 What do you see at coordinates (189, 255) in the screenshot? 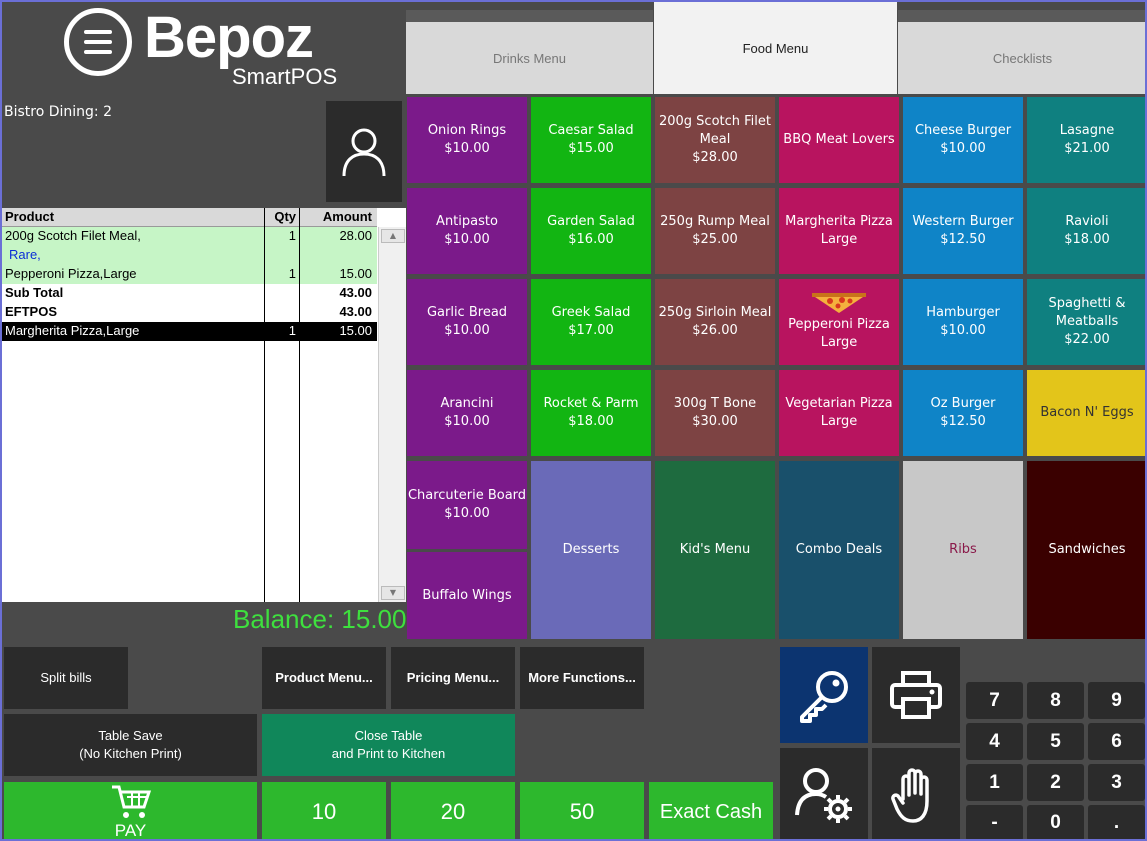
I see `order-row: Rare,` at bounding box center [189, 255].